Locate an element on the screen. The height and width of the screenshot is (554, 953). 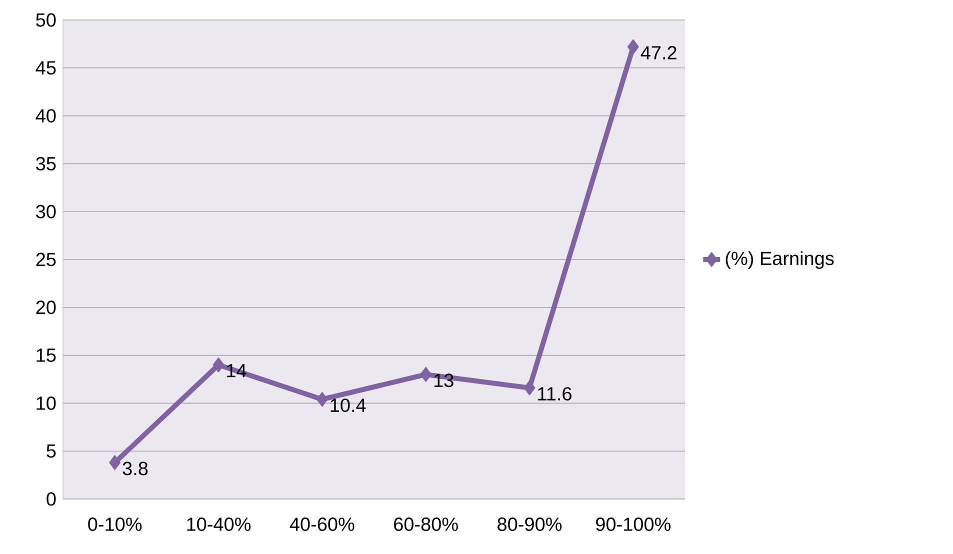
y-tick-label: 25 is located at coordinates (46, 259).